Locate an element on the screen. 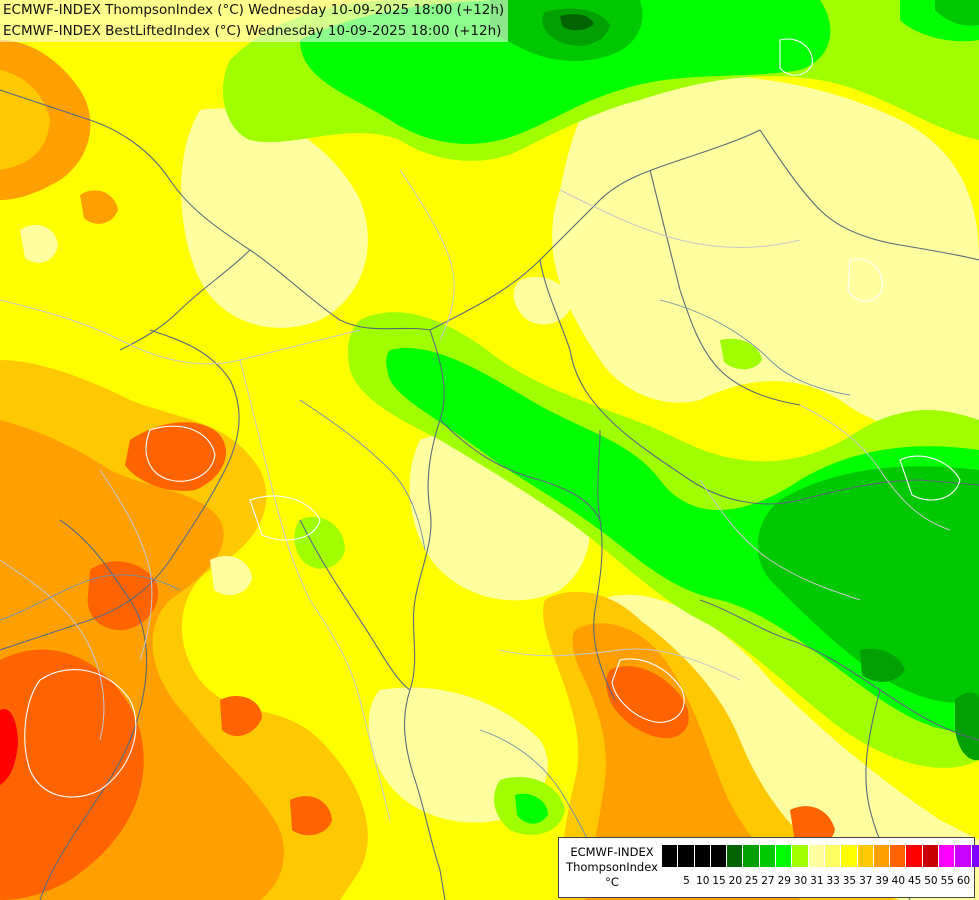 The height and width of the screenshot is (900, 979). legend-tick-label: 31 is located at coordinates (817, 881).